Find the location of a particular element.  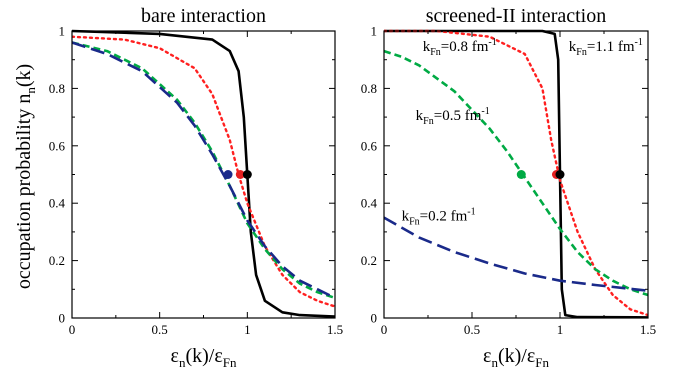

series-annotation-4: kFn=0.2 fm-1 is located at coordinates (439, 216).